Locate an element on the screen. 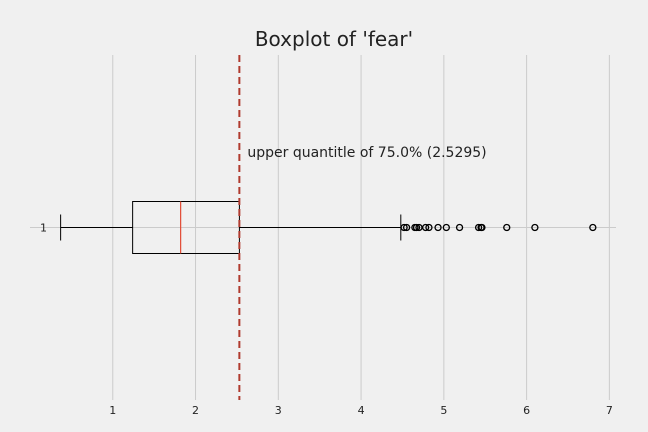 This screenshot has width=648, height=432. y-tick-label: 1 is located at coordinates (43, 228).